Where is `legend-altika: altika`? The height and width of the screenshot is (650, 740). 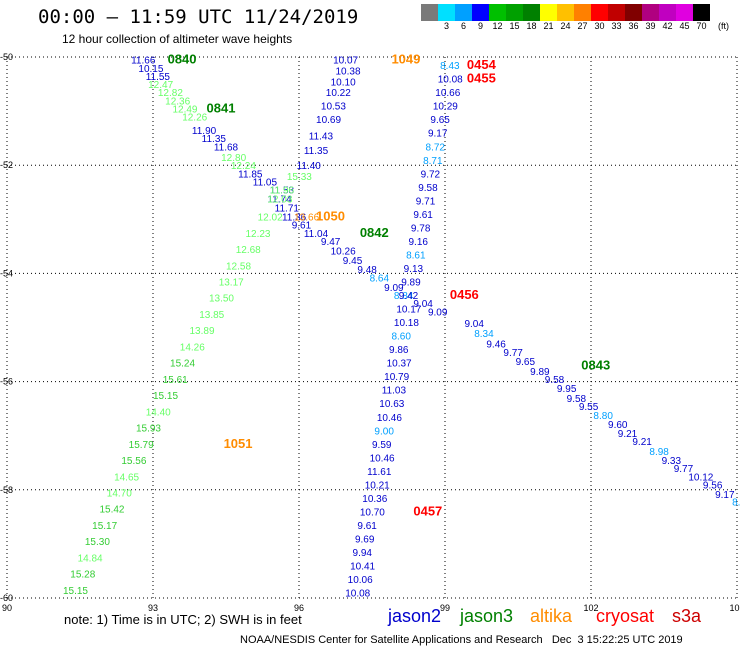
legend-altika: altika is located at coordinates (551, 616).